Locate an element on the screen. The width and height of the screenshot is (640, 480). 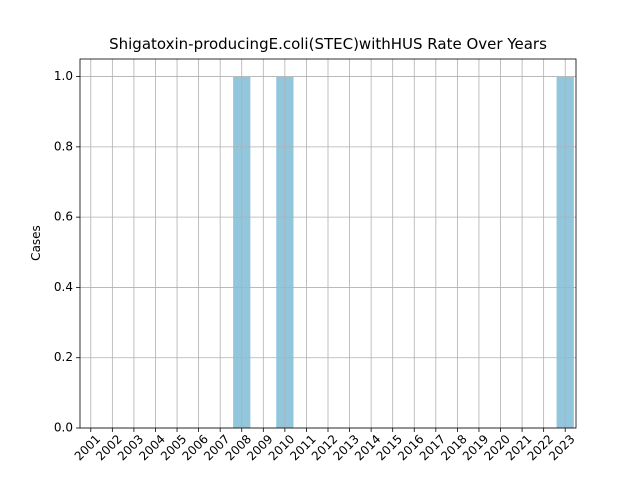
y-axis-label: Cases is located at coordinates (36, 243).